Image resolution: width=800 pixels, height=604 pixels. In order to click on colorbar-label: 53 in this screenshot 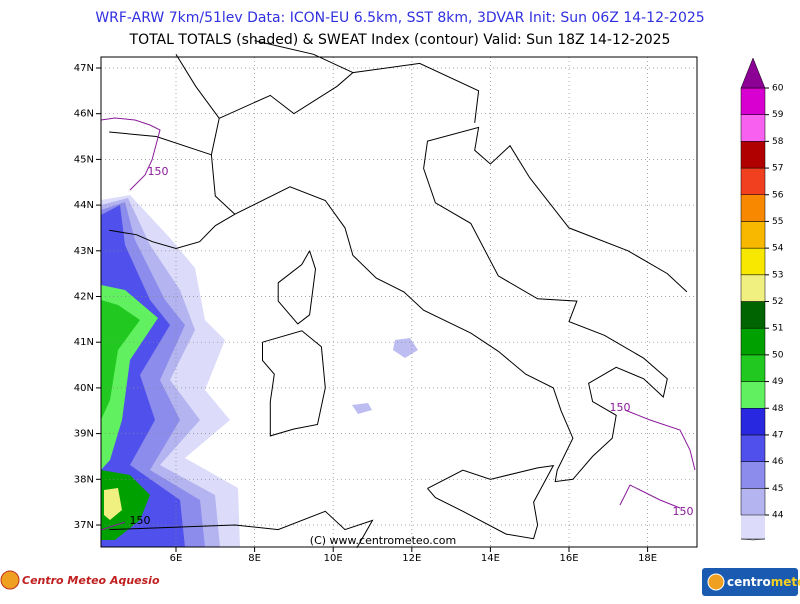, I will do `click(777, 275)`.